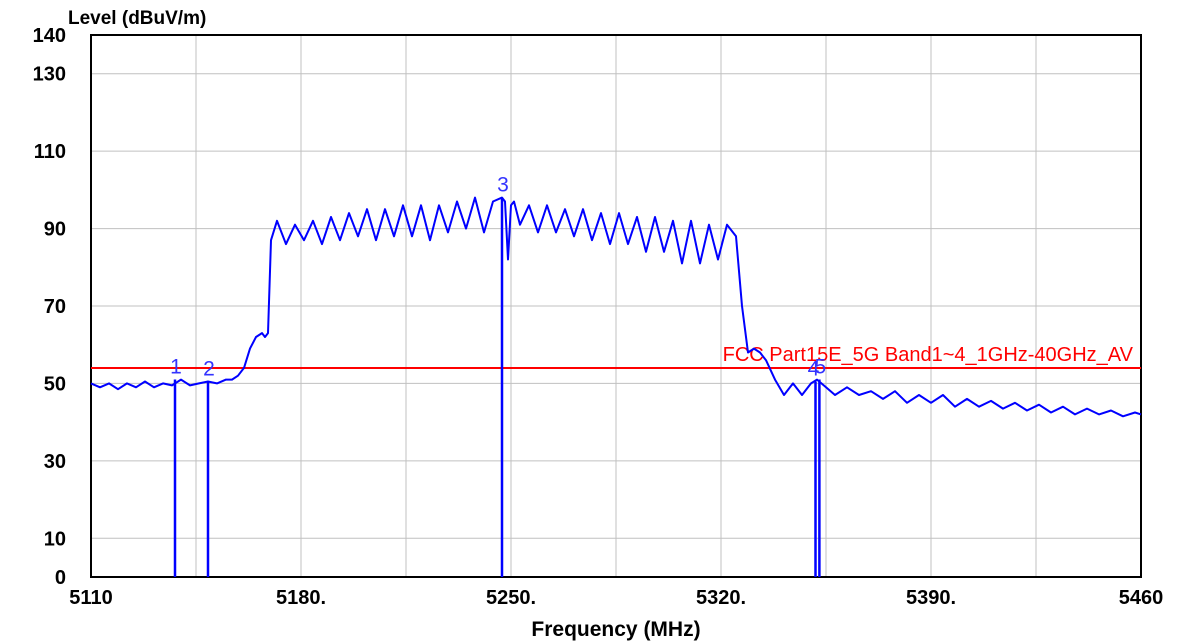 Image resolution: width=1189 pixels, height=641 pixels. I want to click on limit-line-label: FCC Part15E_5G Band1~4_1GHz-40GHz_AV, so click(928, 355).